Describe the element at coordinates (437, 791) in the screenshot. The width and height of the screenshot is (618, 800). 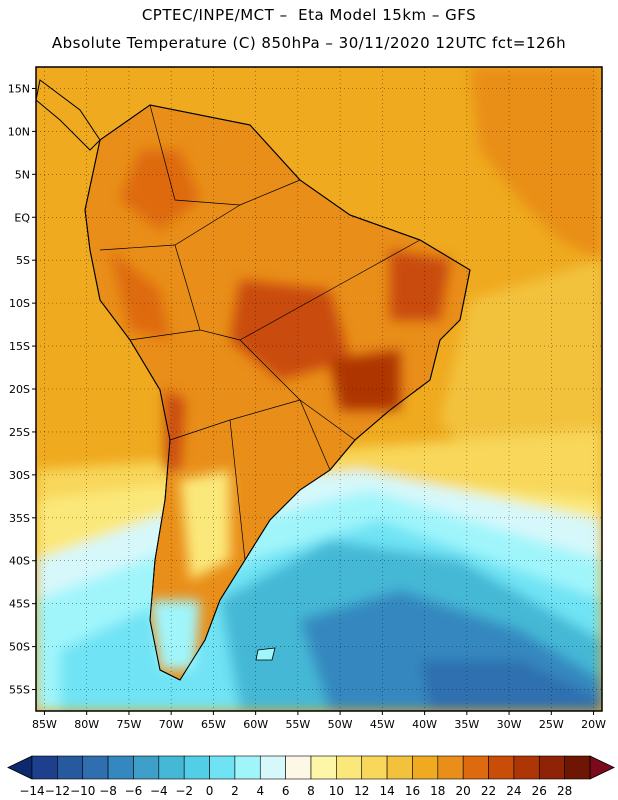
I see `colorbar-label: 18` at that location.